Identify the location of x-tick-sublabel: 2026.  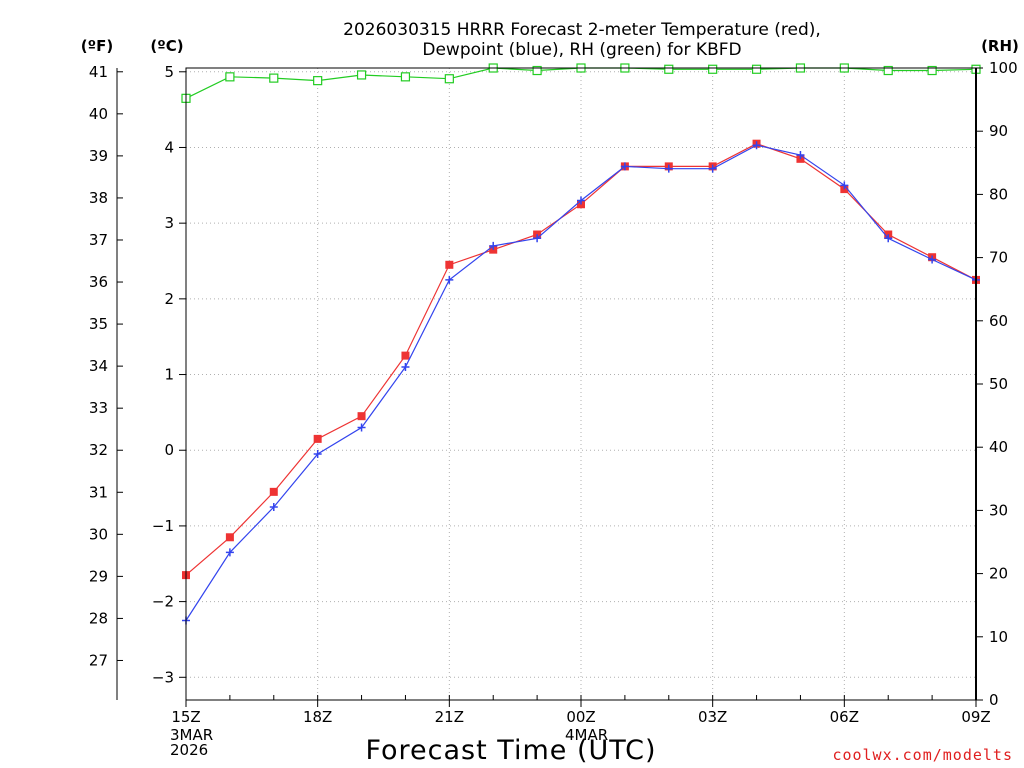
(189, 750).